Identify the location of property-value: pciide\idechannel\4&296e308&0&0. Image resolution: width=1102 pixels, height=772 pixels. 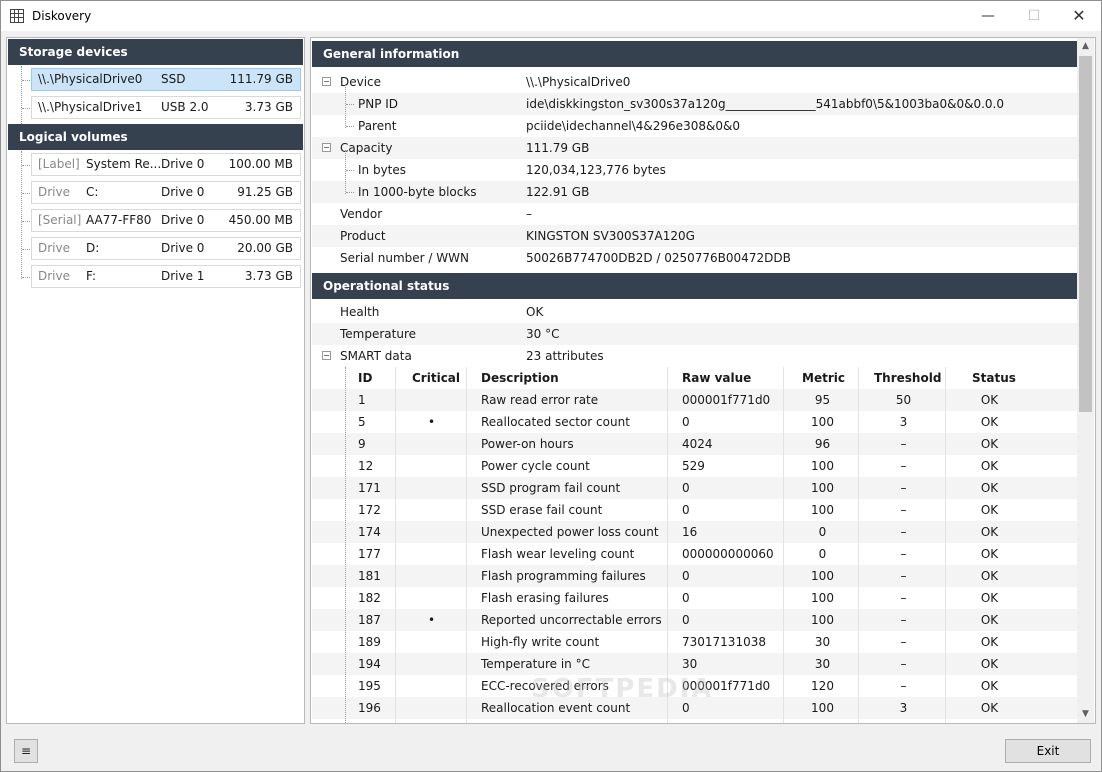
(633, 126).